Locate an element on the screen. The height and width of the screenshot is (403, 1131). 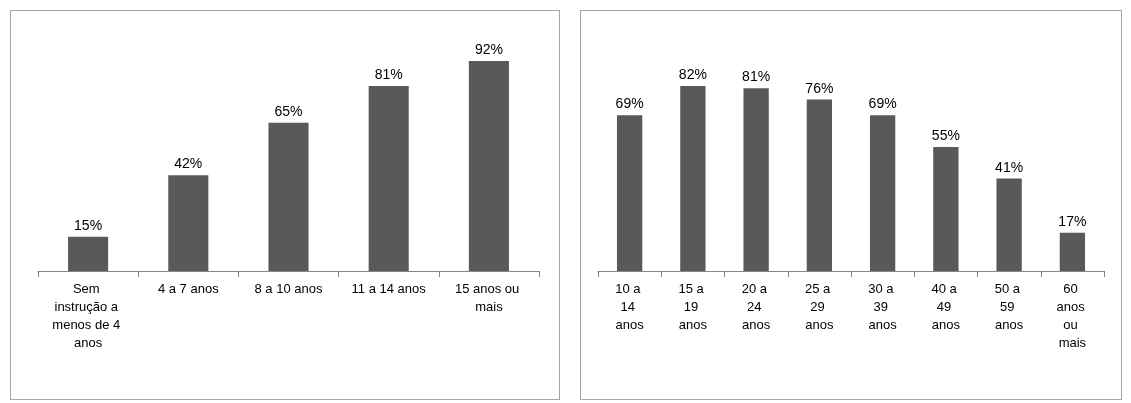
x-tick-label: 15 anos ou mais is located at coordinates (488, 297).